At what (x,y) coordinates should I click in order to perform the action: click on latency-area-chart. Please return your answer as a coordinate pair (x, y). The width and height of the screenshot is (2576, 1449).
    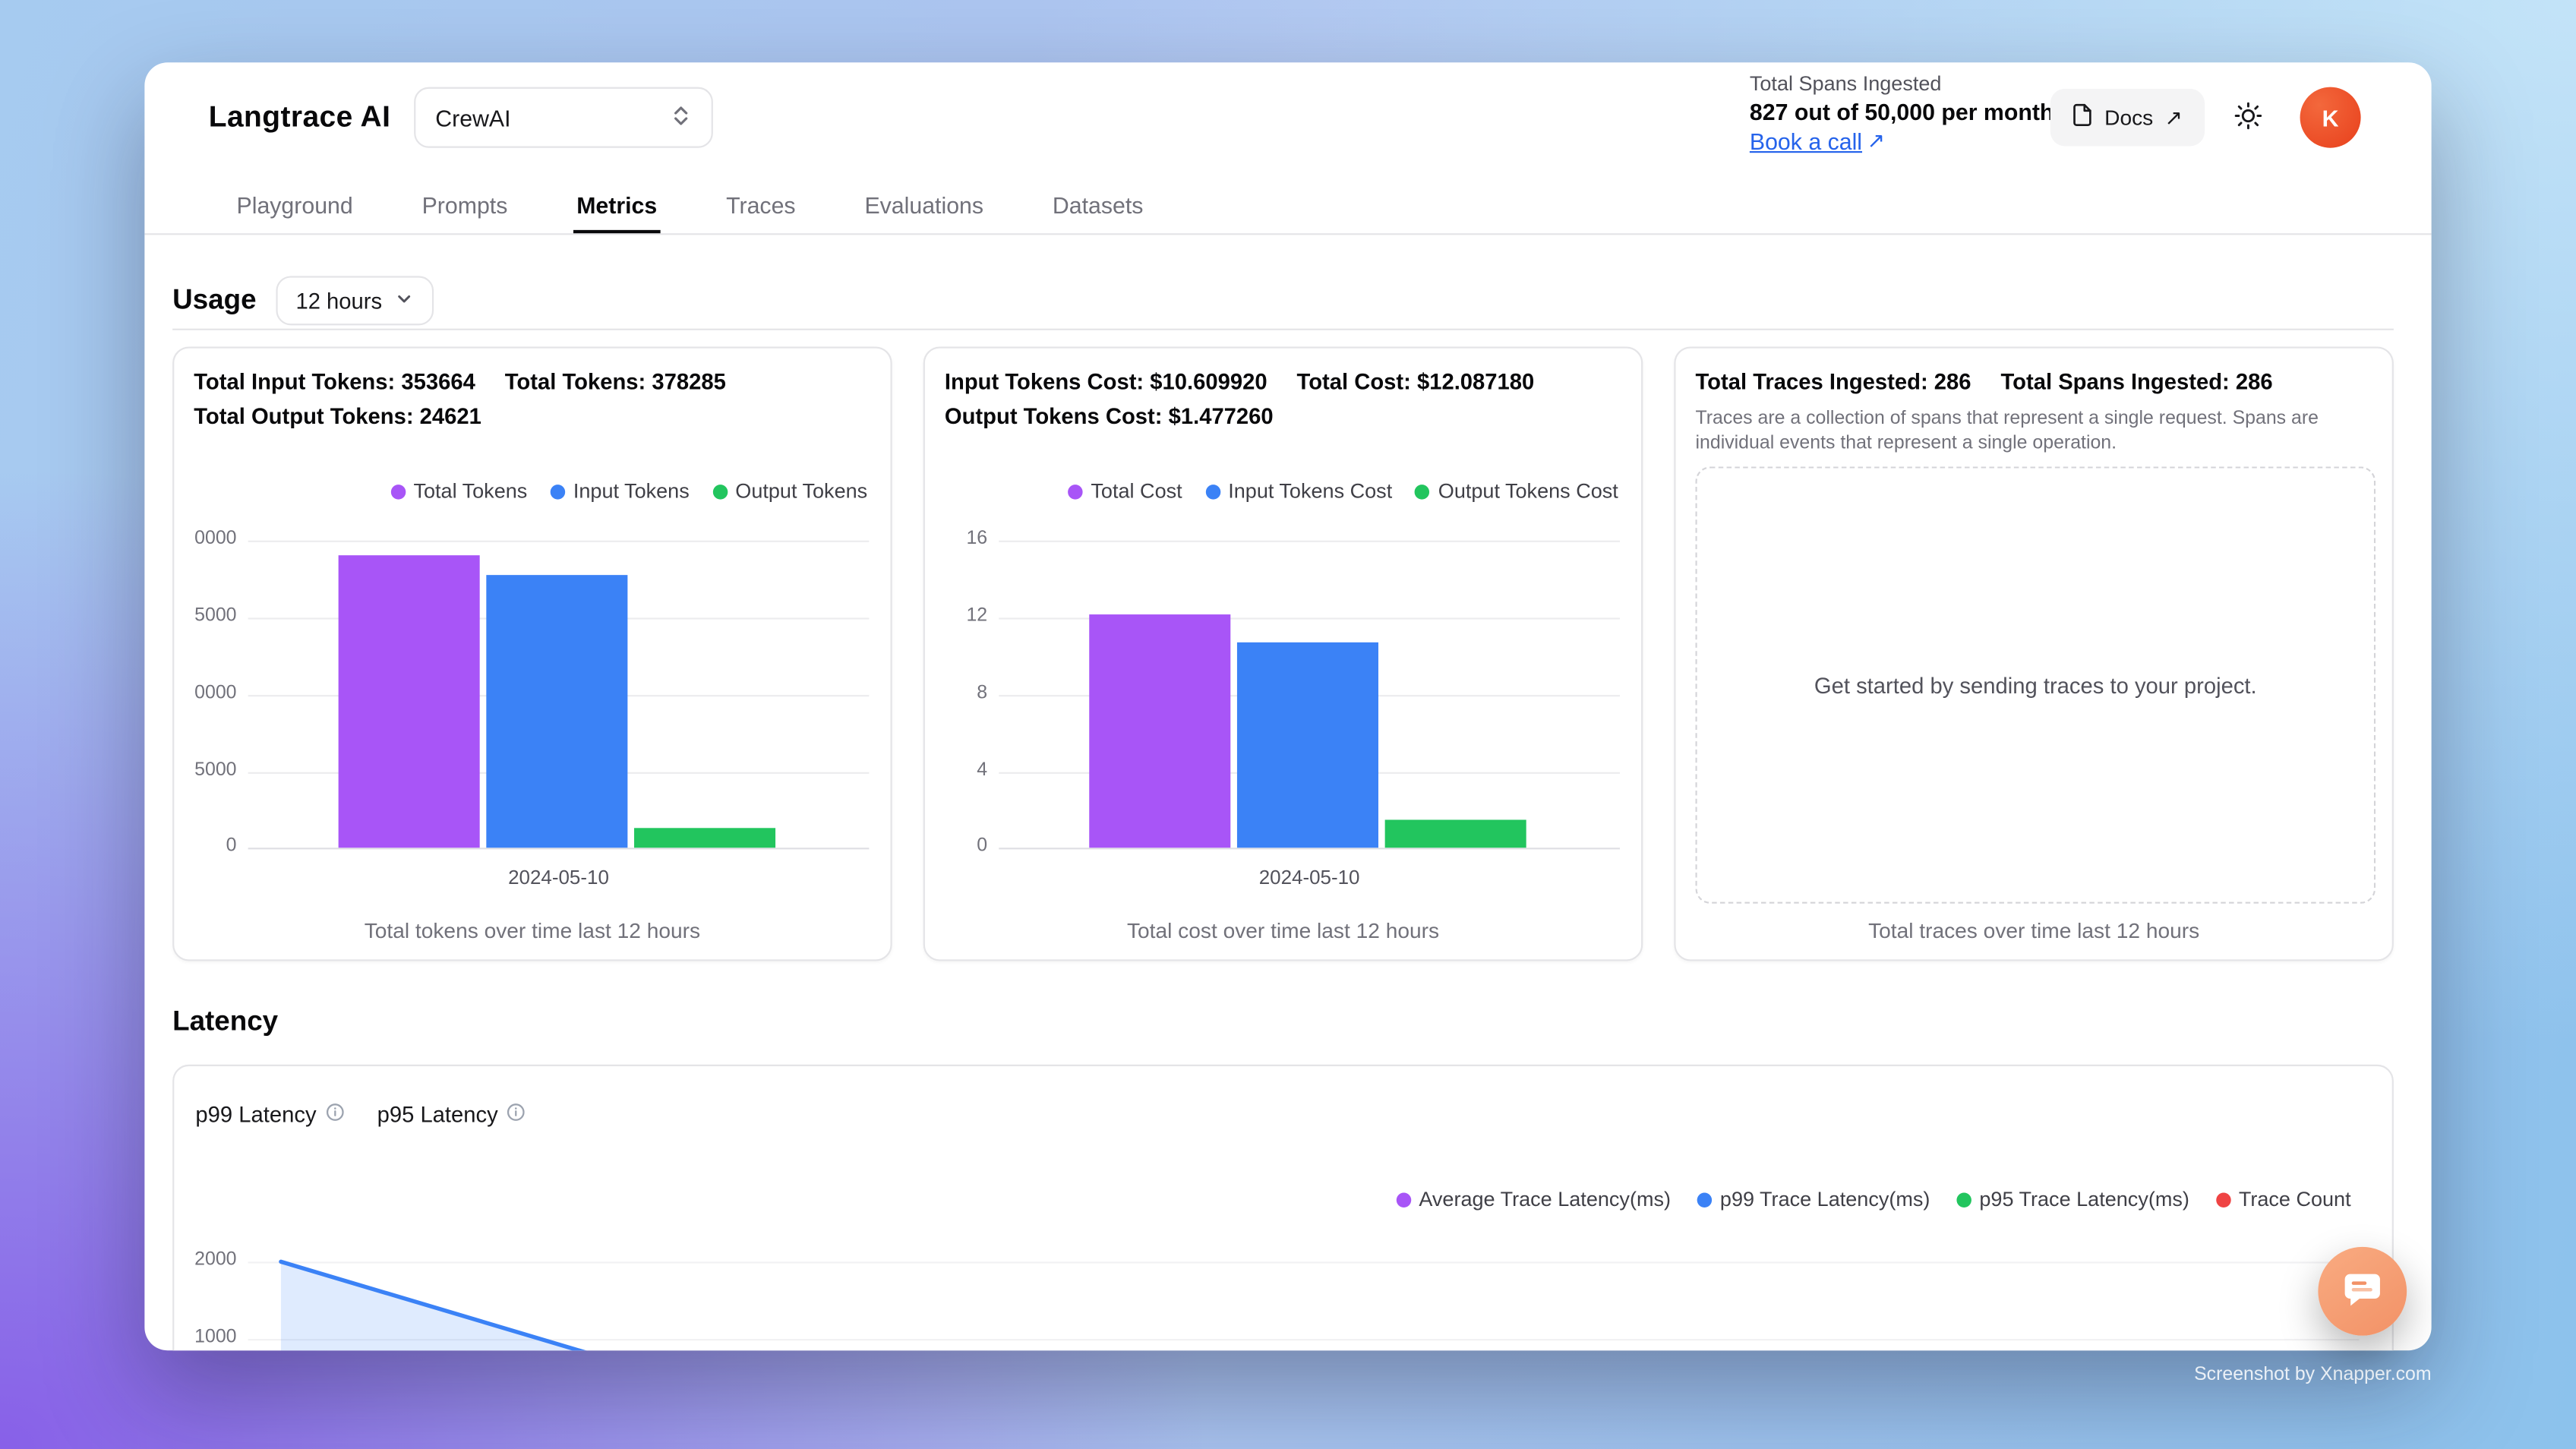
    Looking at the image, I should click on (432, 1305).